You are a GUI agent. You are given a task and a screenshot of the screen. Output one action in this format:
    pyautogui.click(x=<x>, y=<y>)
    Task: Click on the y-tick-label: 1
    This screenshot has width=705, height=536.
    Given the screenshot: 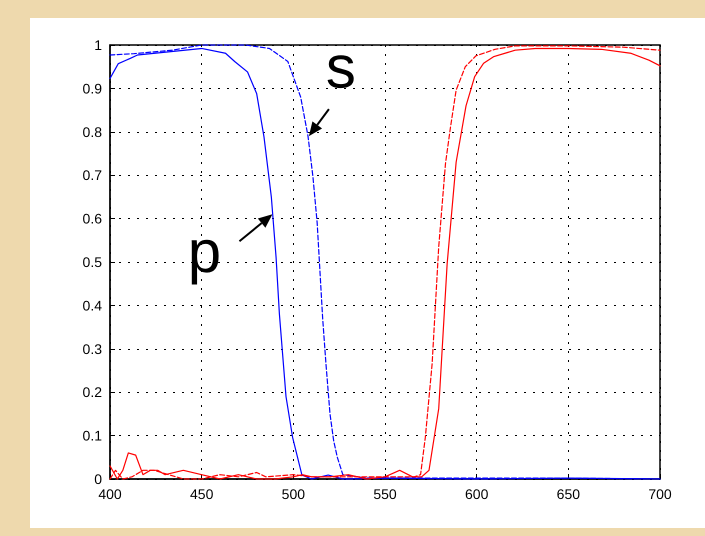 What is the action you would take?
    pyautogui.click(x=98, y=45)
    